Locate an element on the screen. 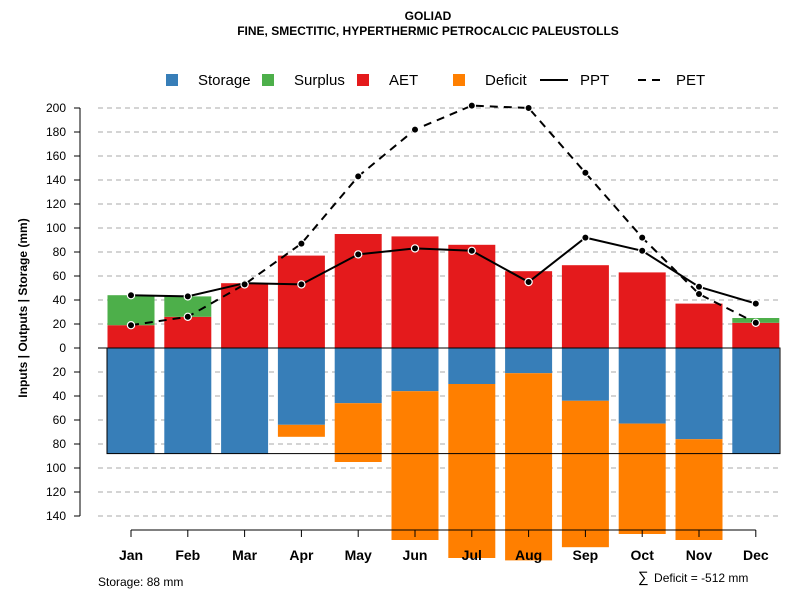 The height and width of the screenshot is (600, 800). legend-swatch-storage is located at coordinates (172, 80).